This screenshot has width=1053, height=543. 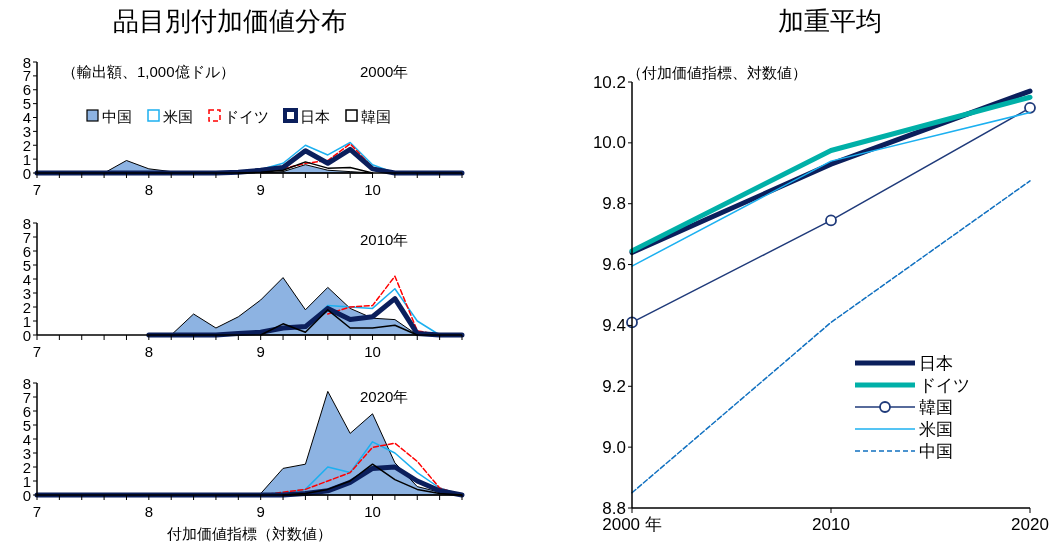 What do you see at coordinates (1030, 524) in the screenshot?
I see `x-tick-label: 2020` at bounding box center [1030, 524].